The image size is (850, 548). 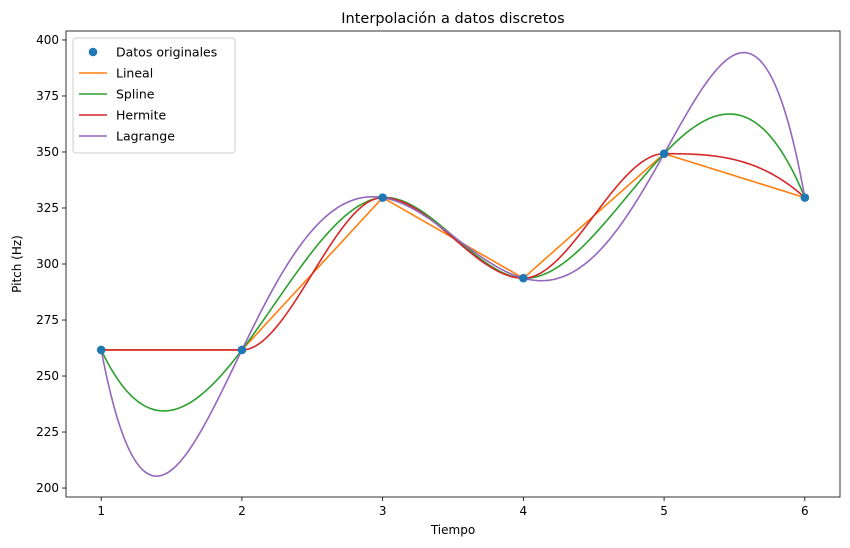 I want to click on legend-label: Lineal, so click(x=134, y=73).